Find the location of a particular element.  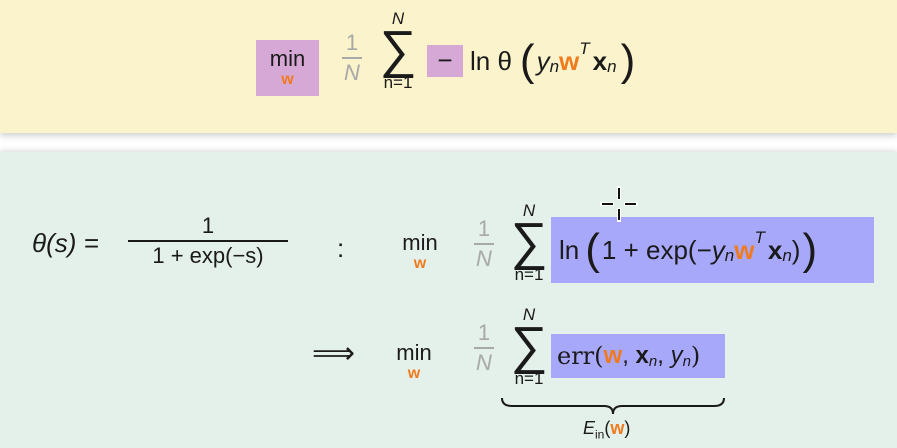

row1-fraction-1-over-N: 1 N is located at coordinates (484, 244).